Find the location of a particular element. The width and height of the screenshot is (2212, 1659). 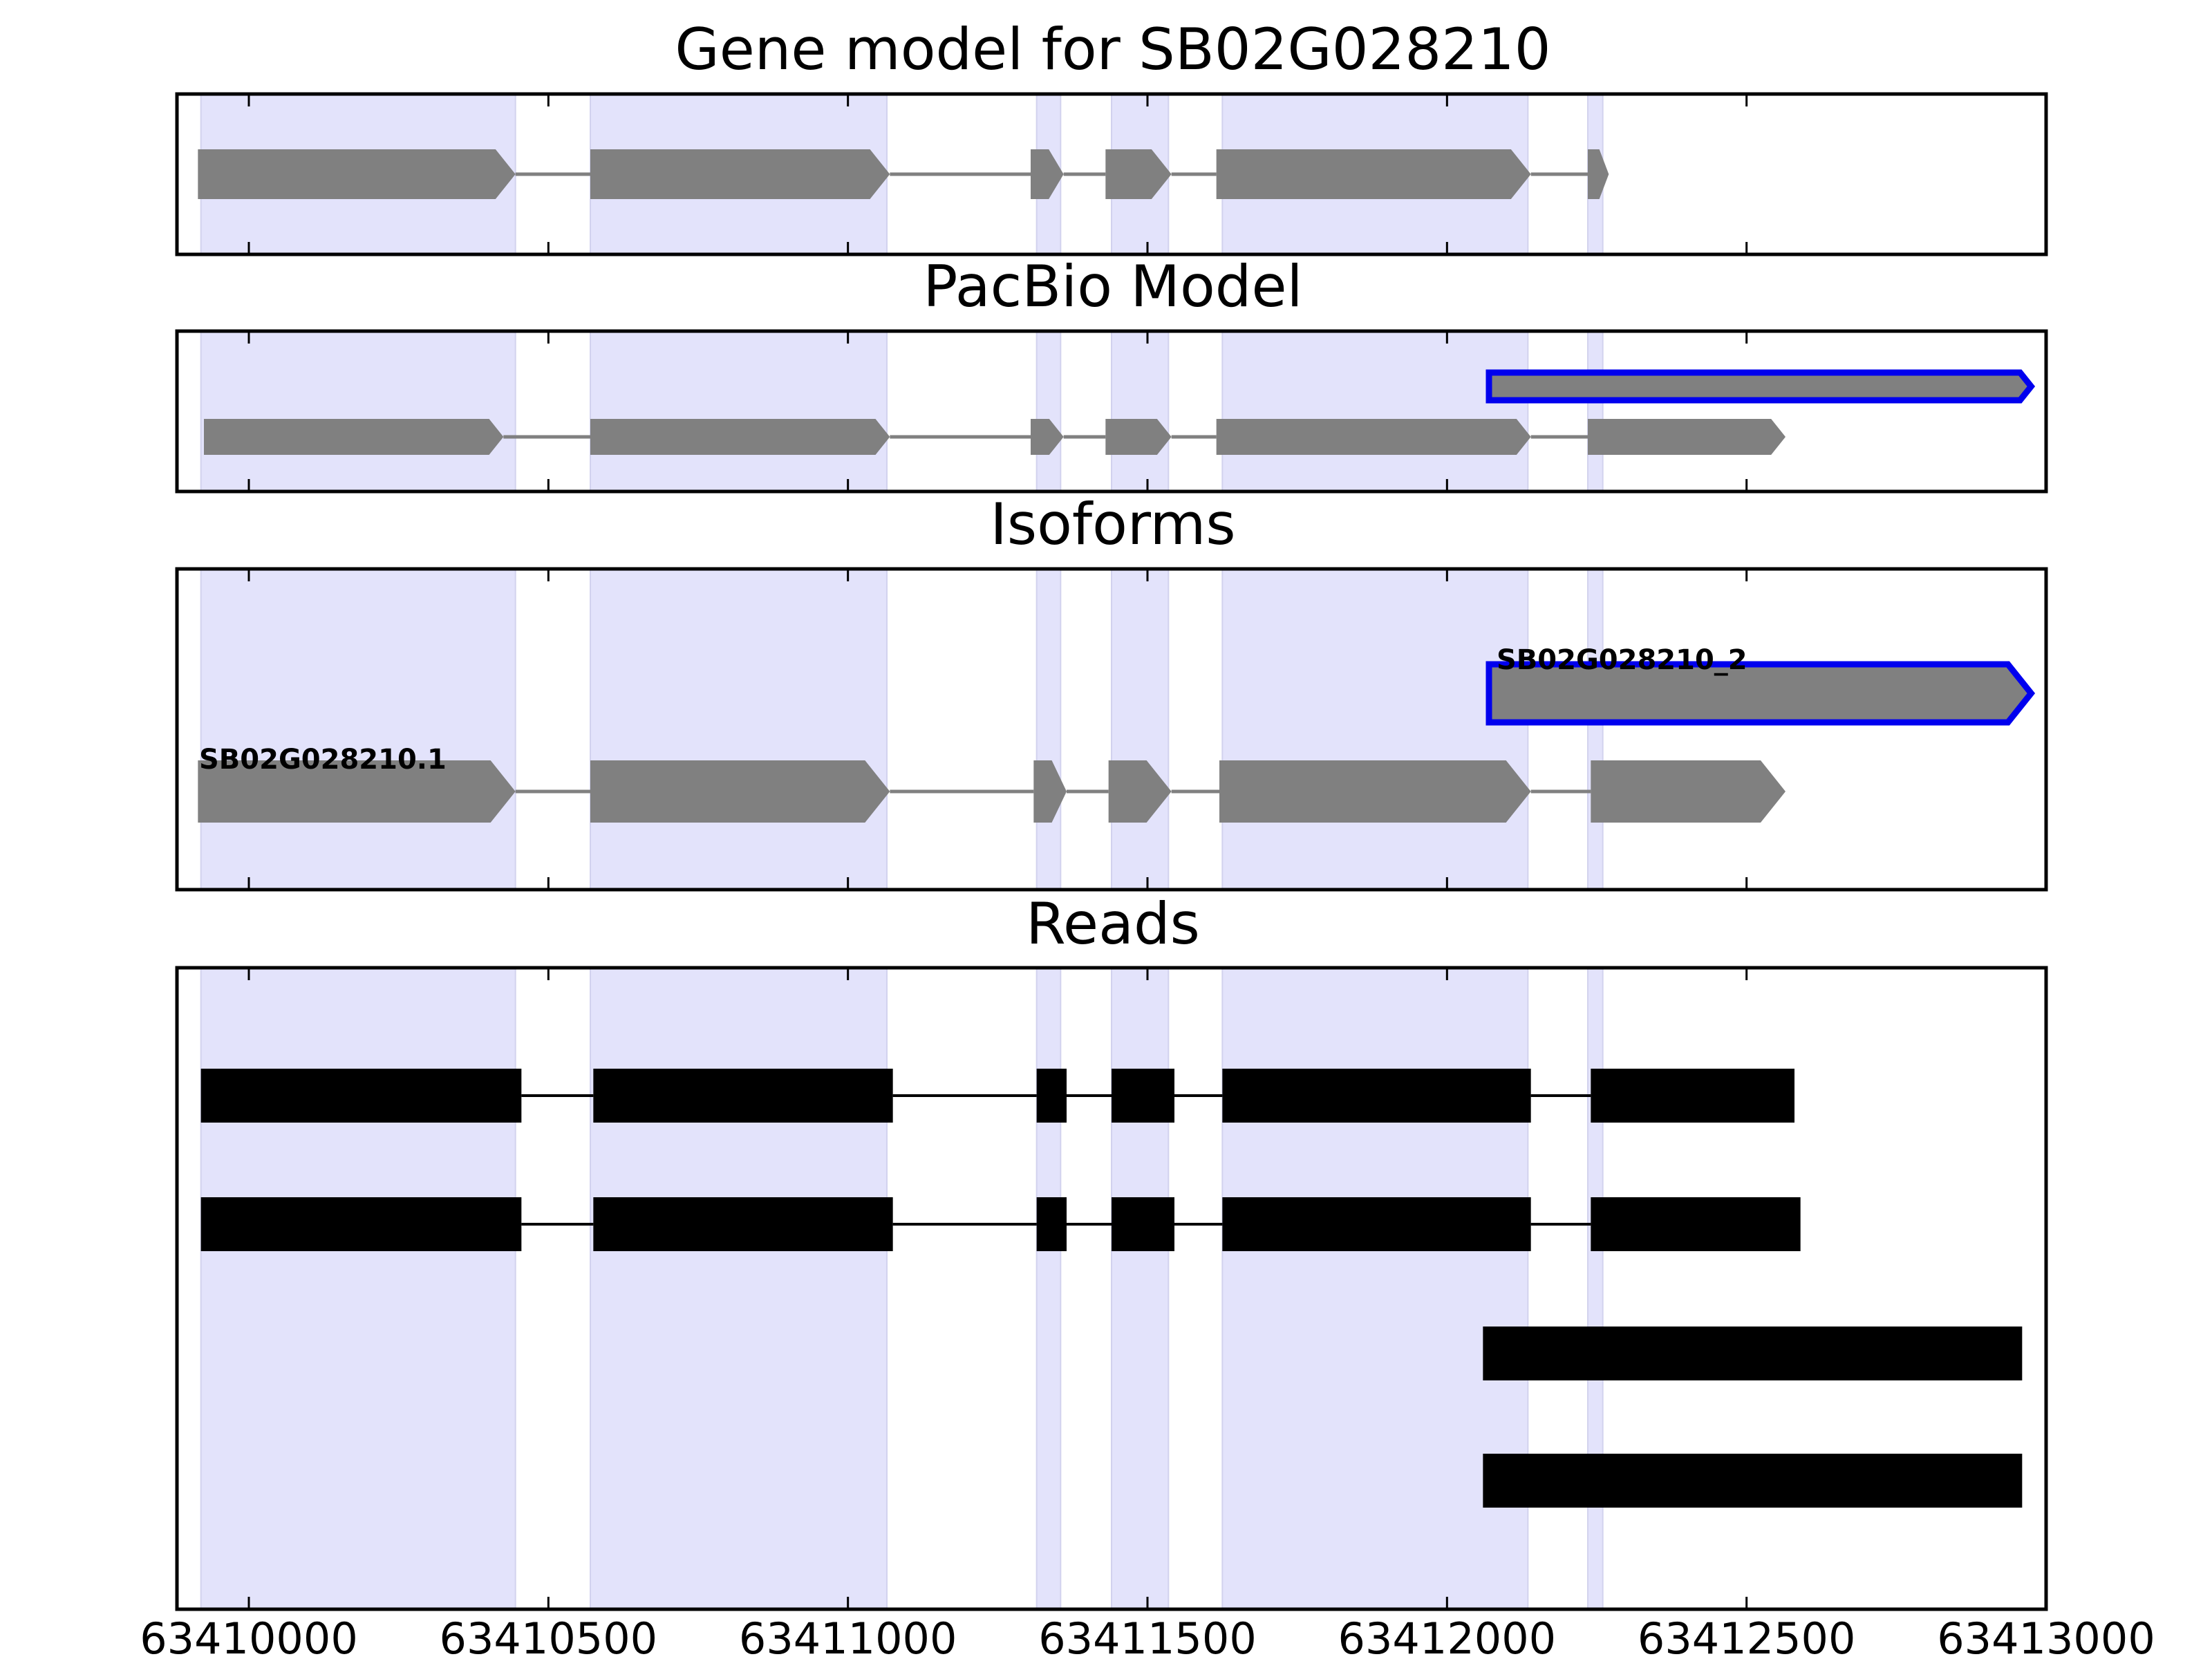

panel-title-isoforms: Isoforms is located at coordinates (1112, 524).